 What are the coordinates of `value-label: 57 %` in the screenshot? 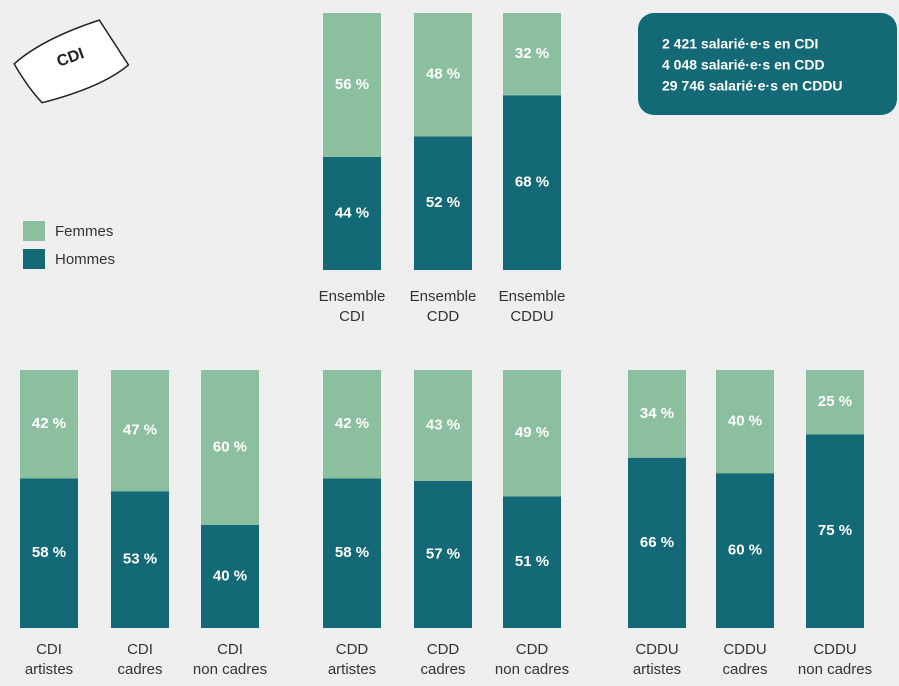 It's located at (443, 553).